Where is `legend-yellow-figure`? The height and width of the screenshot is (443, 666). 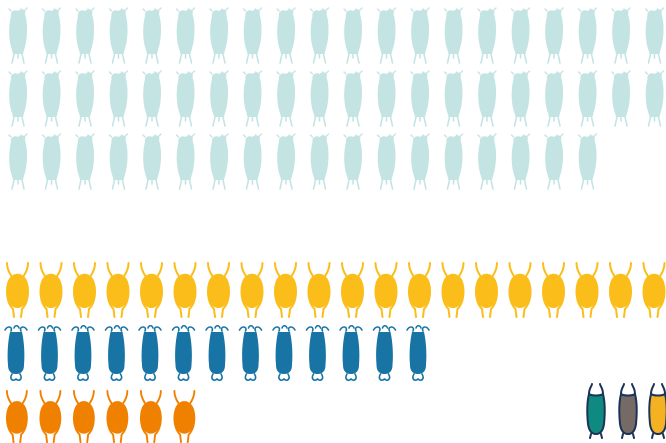
legend-yellow-figure is located at coordinates (657, 411).